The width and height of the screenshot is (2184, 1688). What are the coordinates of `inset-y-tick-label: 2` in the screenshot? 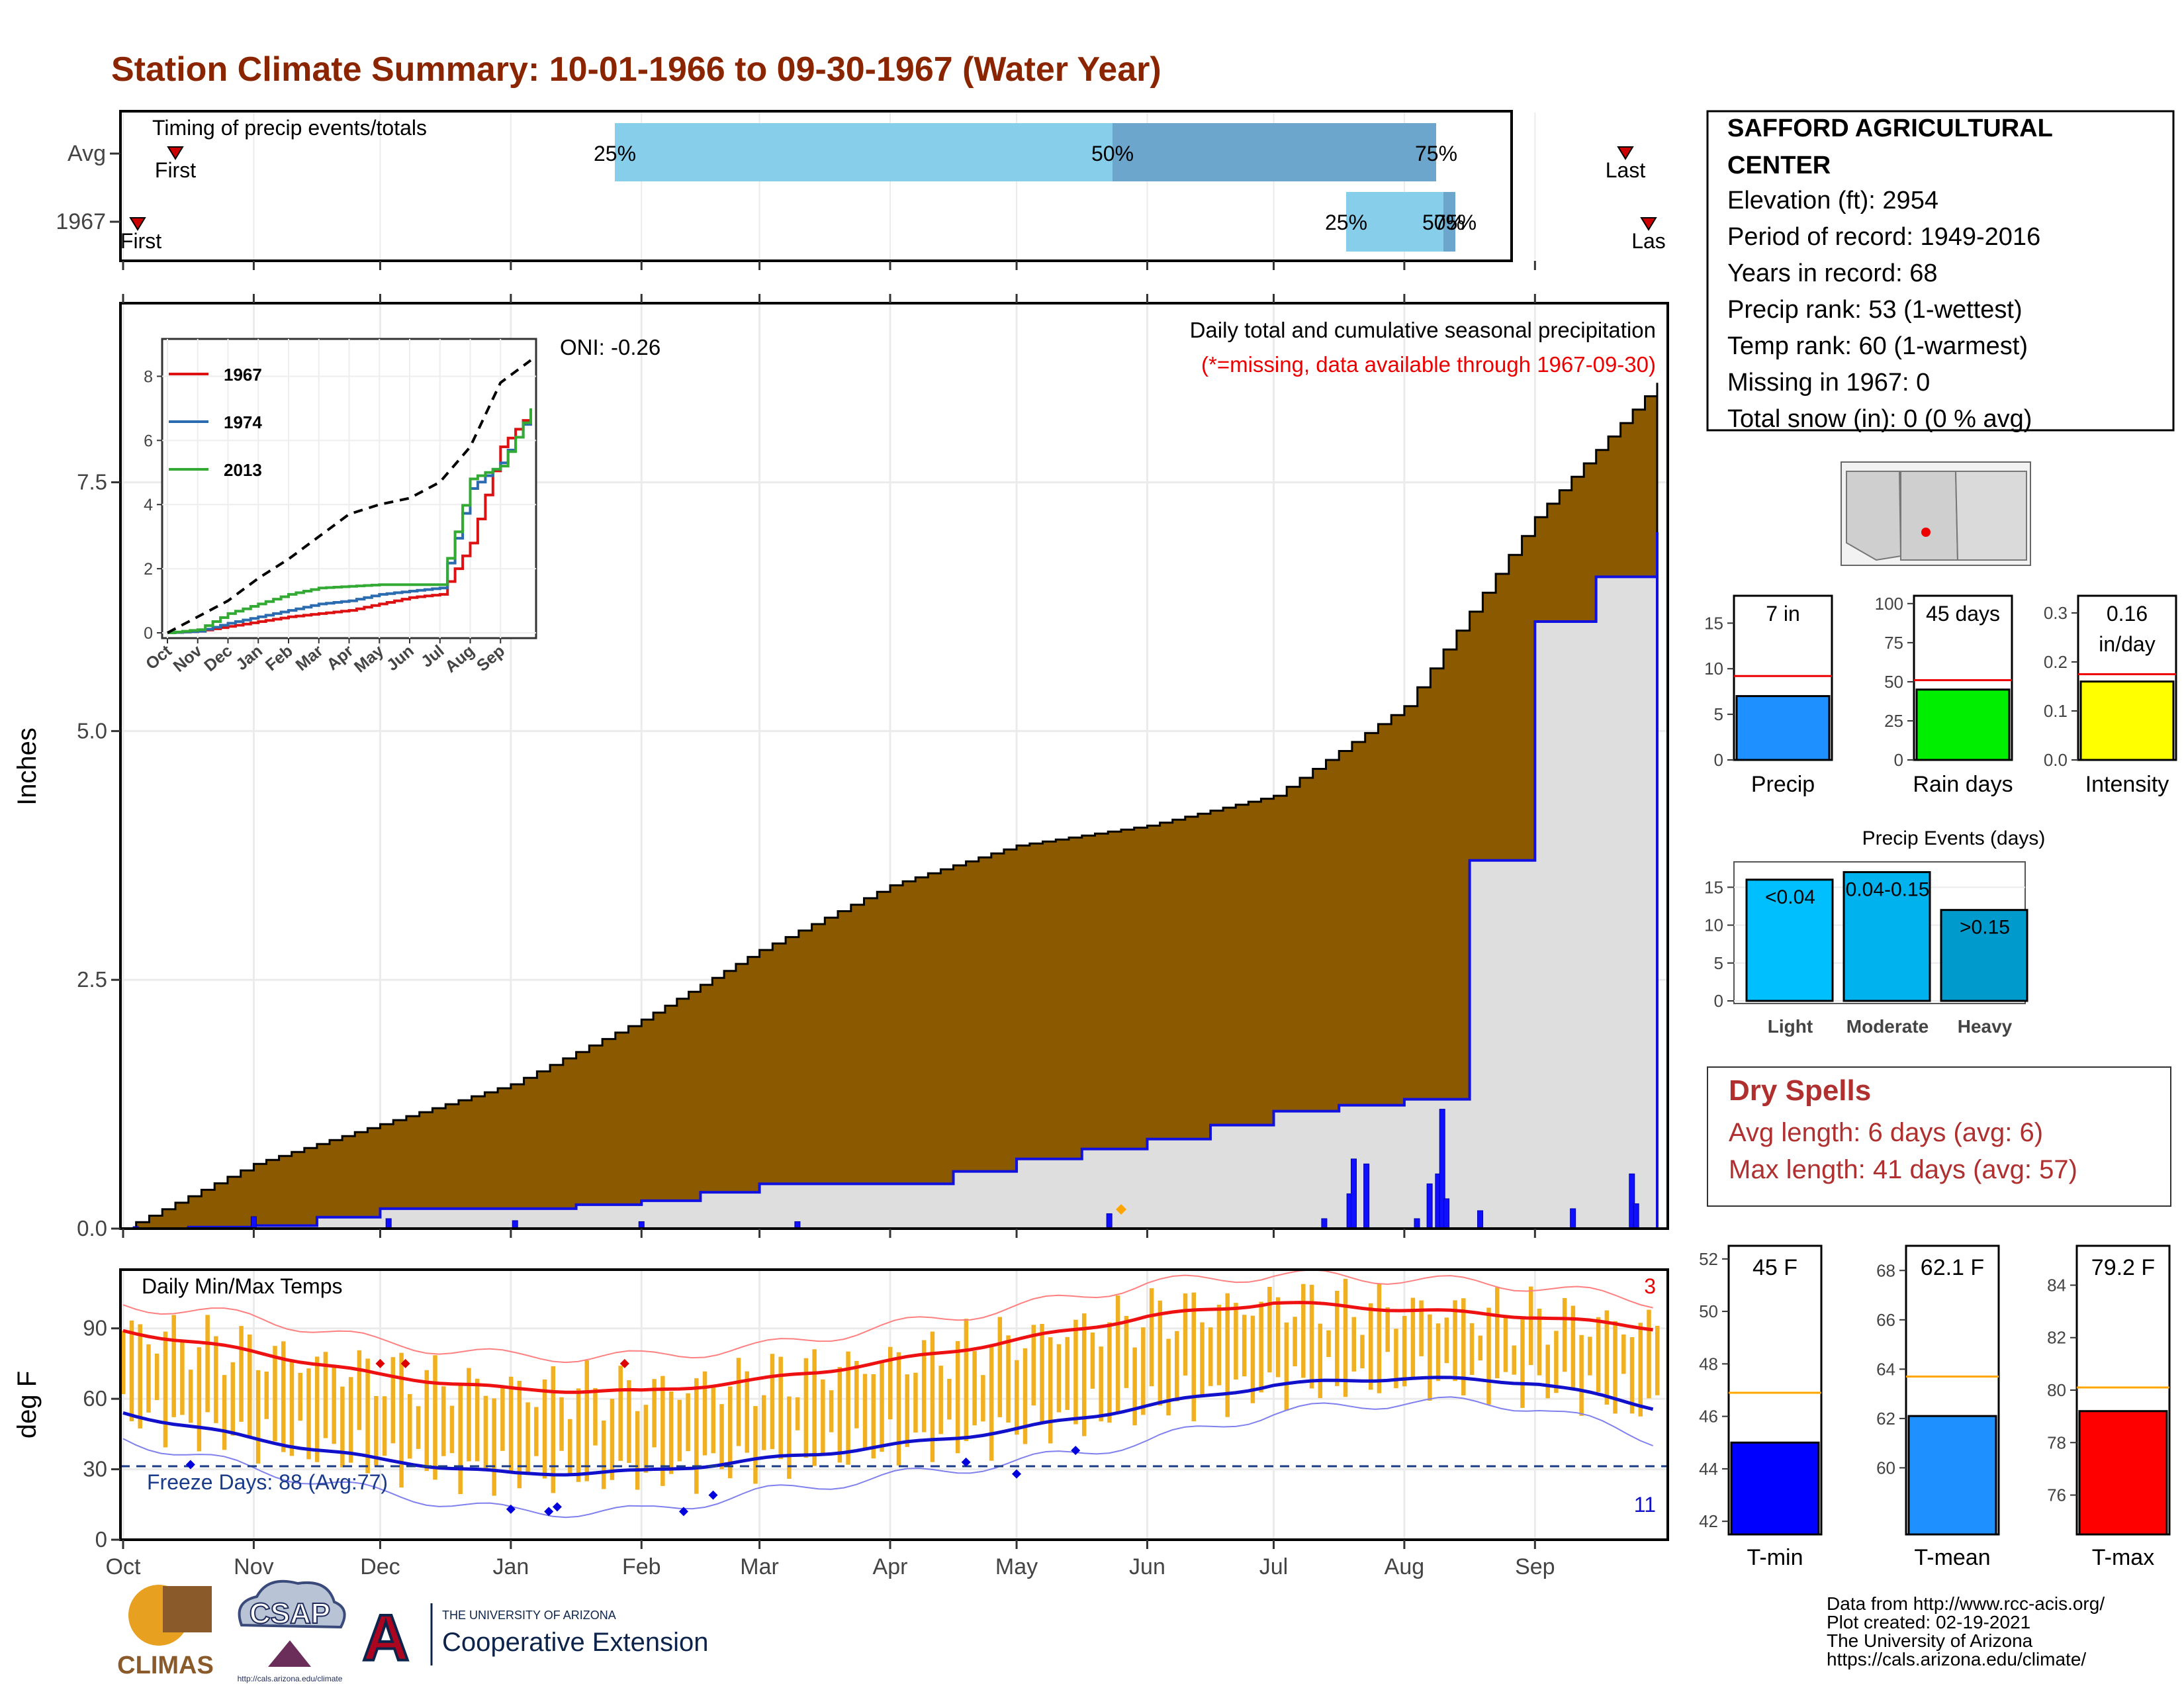 It's located at (148, 569).